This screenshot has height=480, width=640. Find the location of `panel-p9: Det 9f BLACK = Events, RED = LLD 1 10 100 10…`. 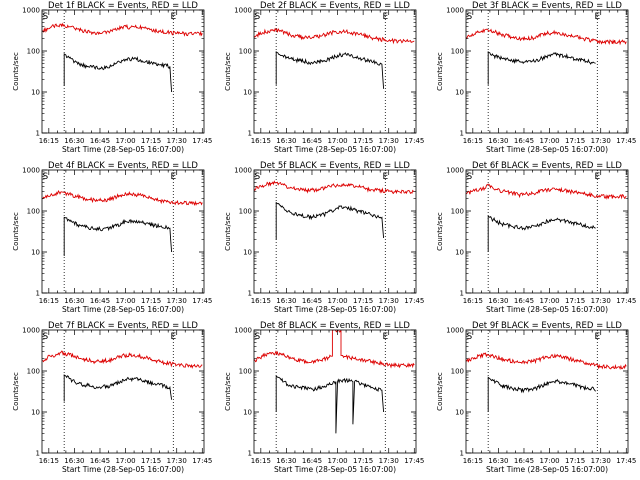

panel-p9: Det 9f BLACK = Events, RED = LLD 1 10 100 10… is located at coordinates (536, 397).